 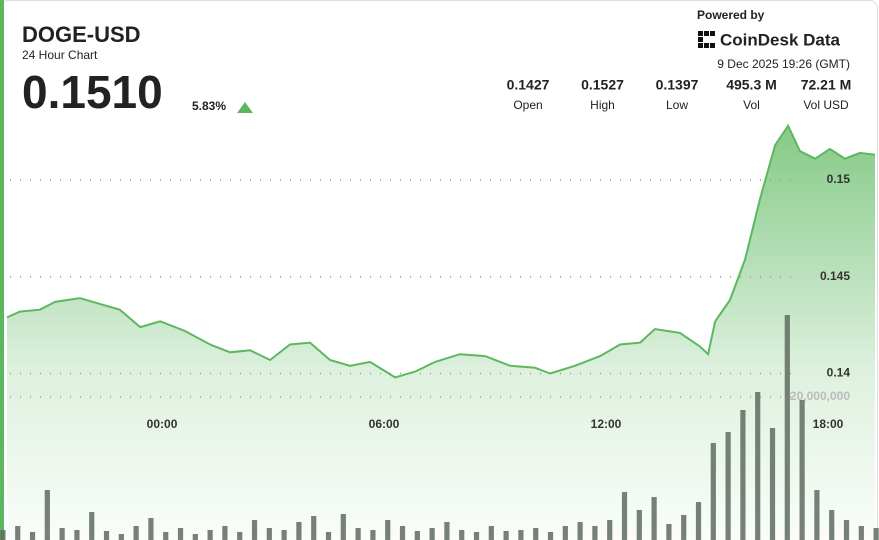 I want to click on stat-value: 495.3 M, so click(x=751, y=85).